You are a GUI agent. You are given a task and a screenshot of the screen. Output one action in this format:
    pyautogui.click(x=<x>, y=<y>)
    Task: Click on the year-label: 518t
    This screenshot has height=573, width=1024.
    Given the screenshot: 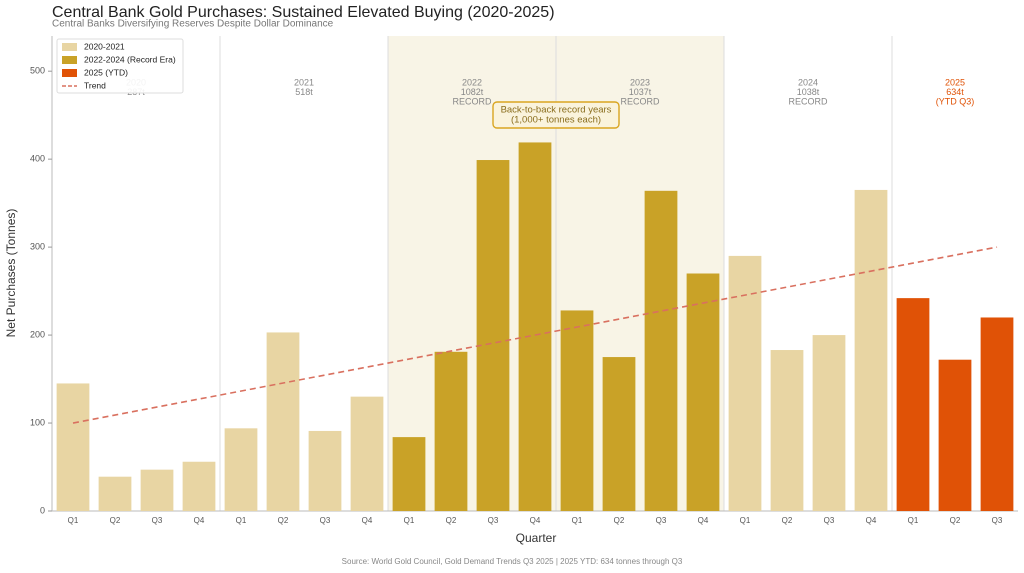 What is the action you would take?
    pyautogui.click(x=304, y=92)
    